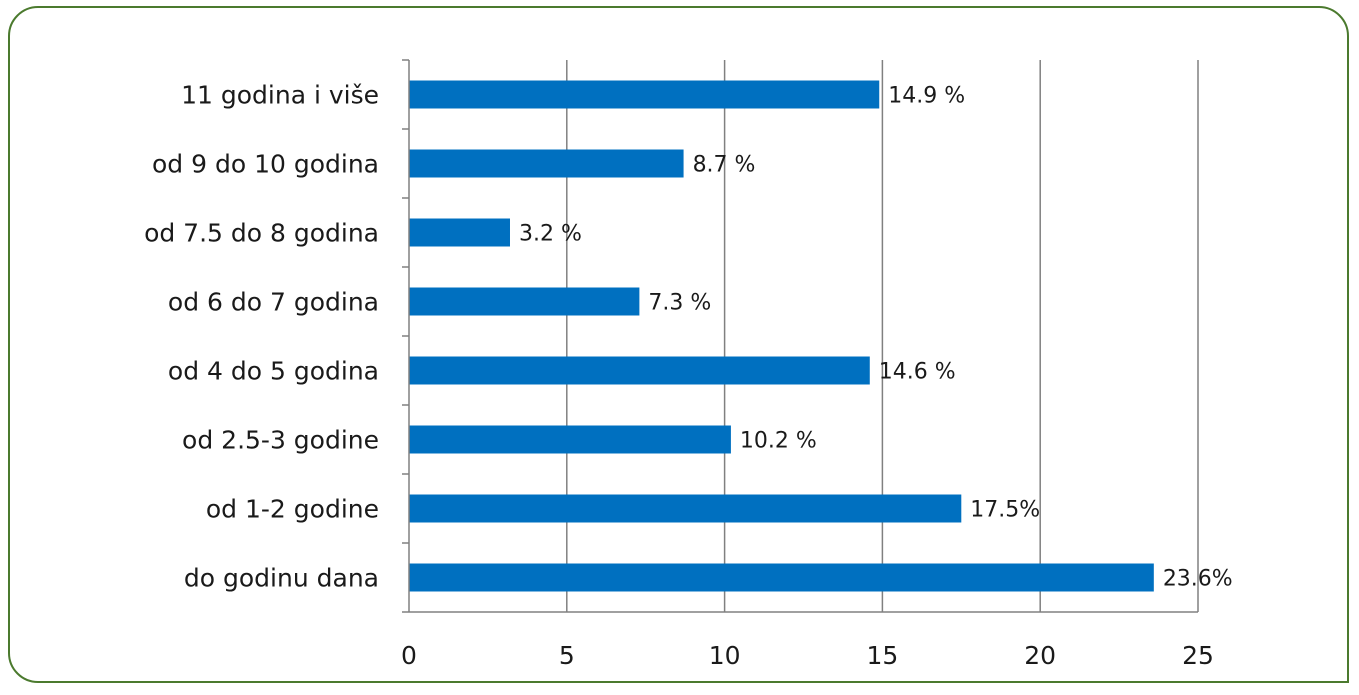 The image size is (1359, 695). I want to click on x-tick-label: 15, so click(882, 655).